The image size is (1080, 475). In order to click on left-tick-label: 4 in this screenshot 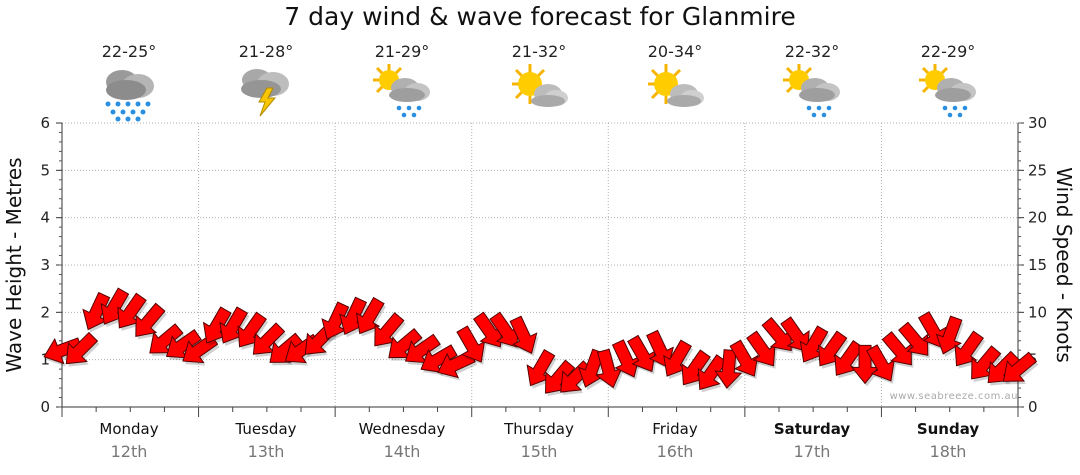, I will do `click(45, 218)`.